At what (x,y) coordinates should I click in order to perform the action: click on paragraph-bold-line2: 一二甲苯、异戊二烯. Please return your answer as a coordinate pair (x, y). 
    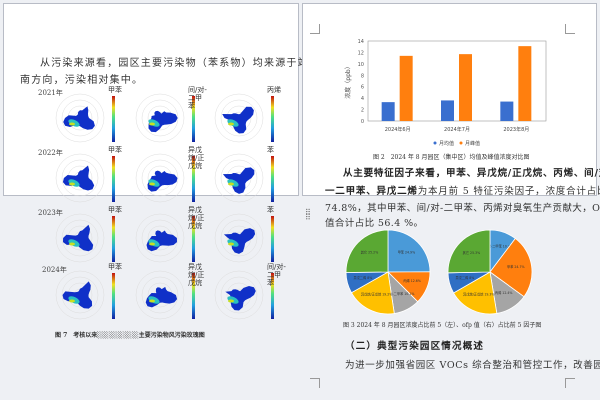
    Looking at the image, I should click on (371, 191).